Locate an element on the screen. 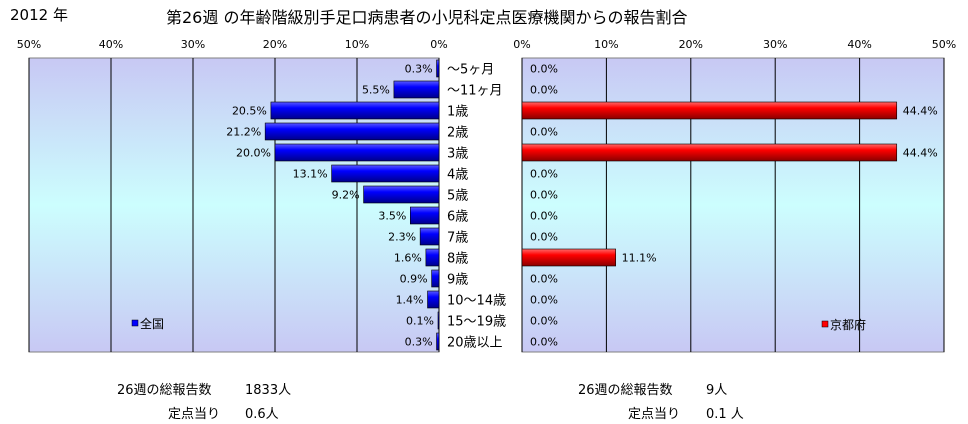 This screenshot has width=968, height=424. right-x-tick-label: 10% is located at coordinates (606, 44).